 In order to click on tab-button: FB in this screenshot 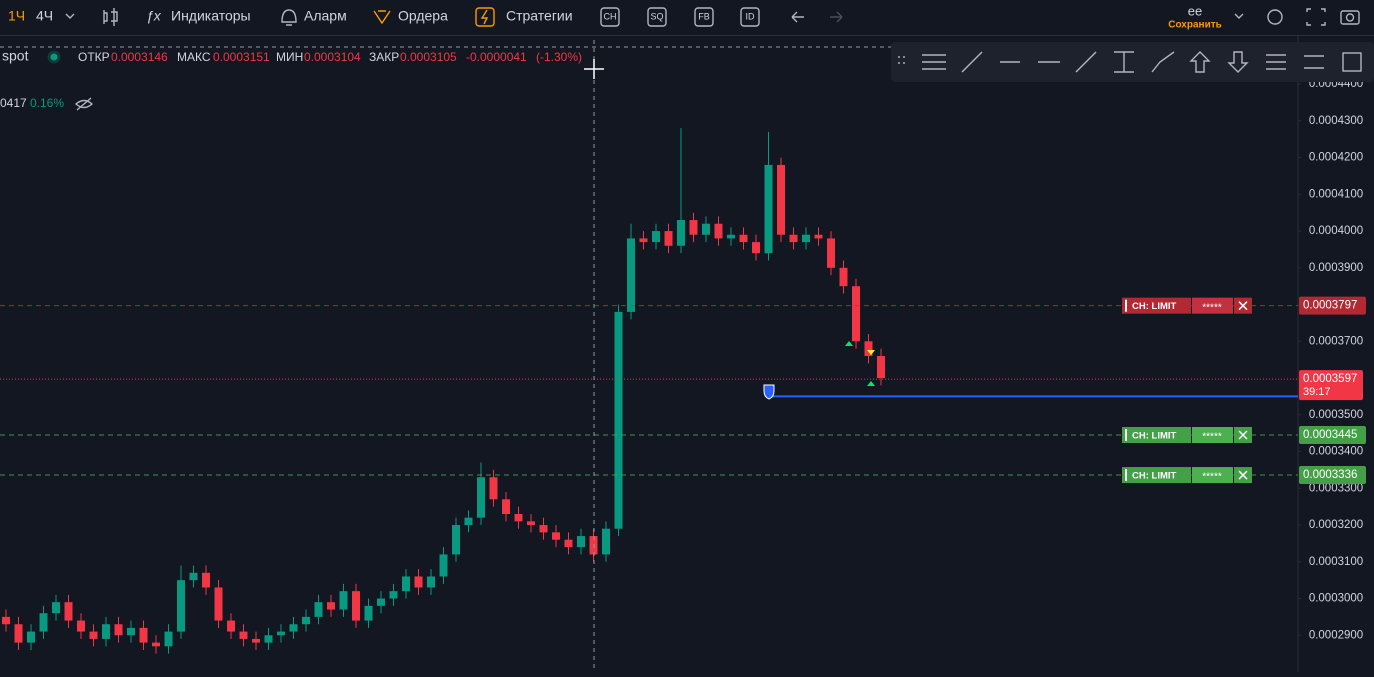, I will do `click(704, 16)`.